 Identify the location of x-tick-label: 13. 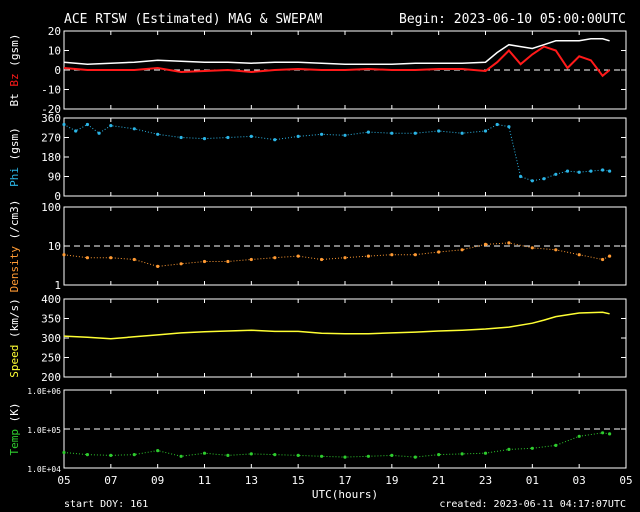
(251, 480).